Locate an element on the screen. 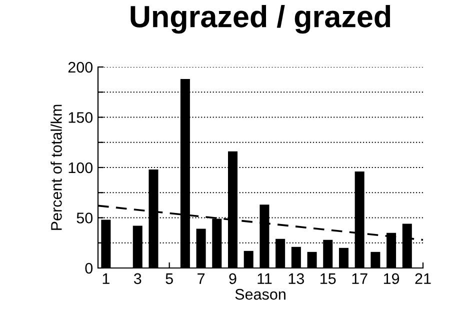 Image resolution: width=472 pixels, height=333 pixels. x-tick-label: 17 is located at coordinates (360, 278).